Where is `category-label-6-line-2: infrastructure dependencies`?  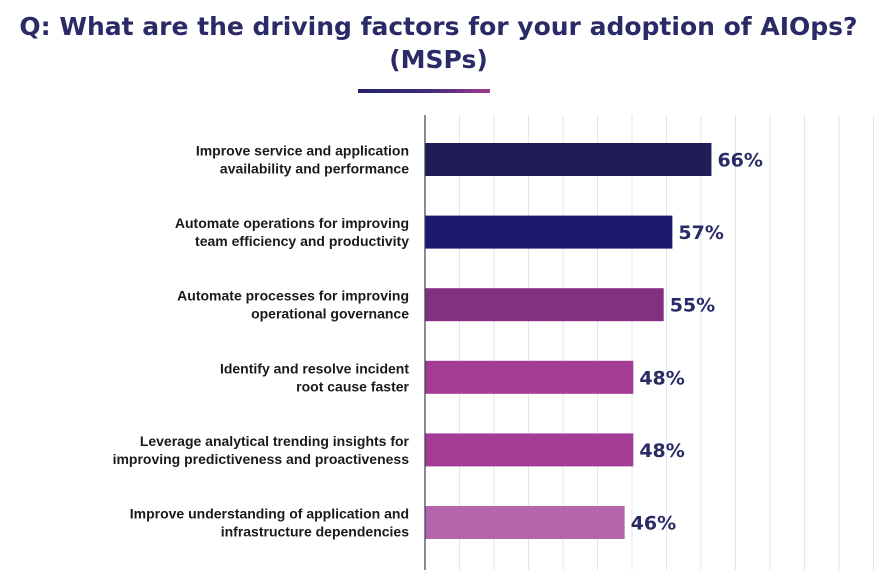
category-label-6-line-2: infrastructure dependencies is located at coordinates (315, 532).